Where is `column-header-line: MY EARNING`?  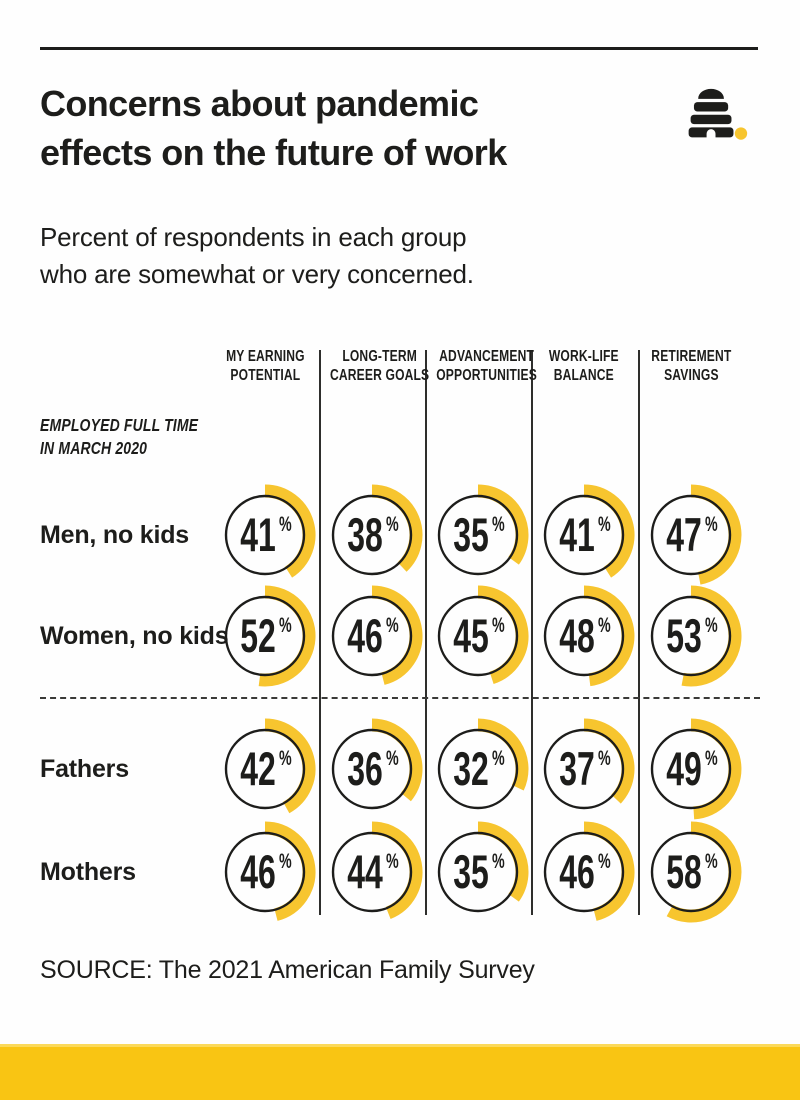 column-header-line: MY EARNING is located at coordinates (265, 356).